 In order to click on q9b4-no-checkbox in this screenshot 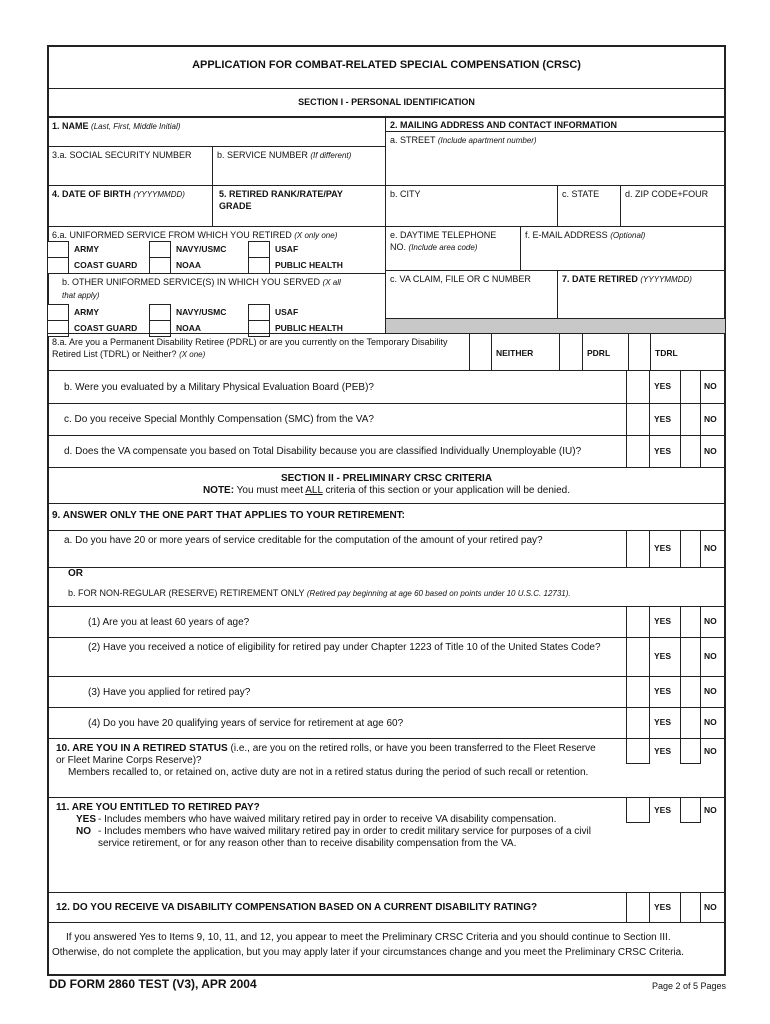, I will do `click(690, 723)`.